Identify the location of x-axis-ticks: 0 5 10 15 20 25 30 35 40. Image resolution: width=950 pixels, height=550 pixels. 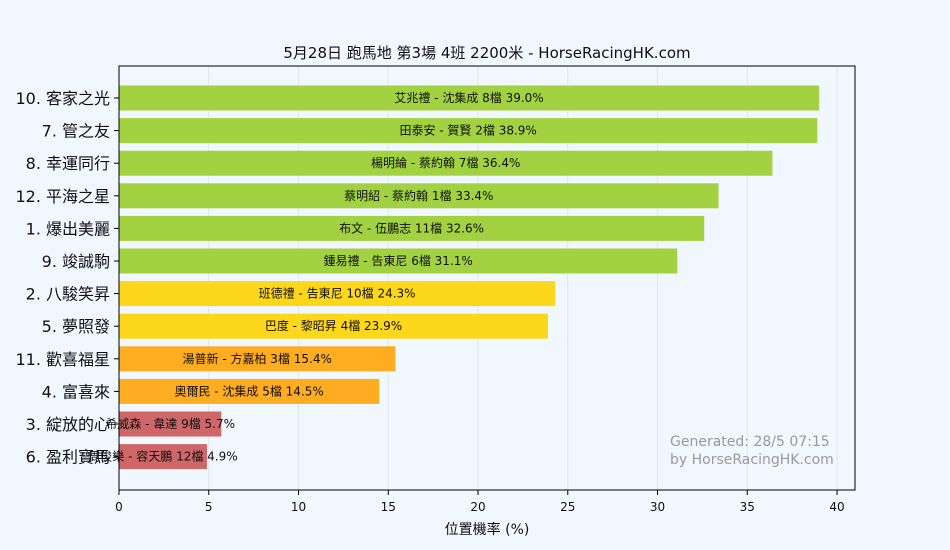
(480, 502).